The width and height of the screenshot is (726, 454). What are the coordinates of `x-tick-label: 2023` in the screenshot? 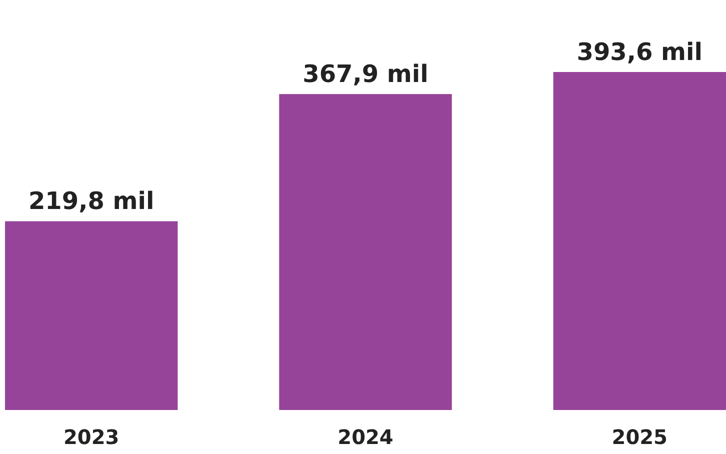 It's located at (92, 437).